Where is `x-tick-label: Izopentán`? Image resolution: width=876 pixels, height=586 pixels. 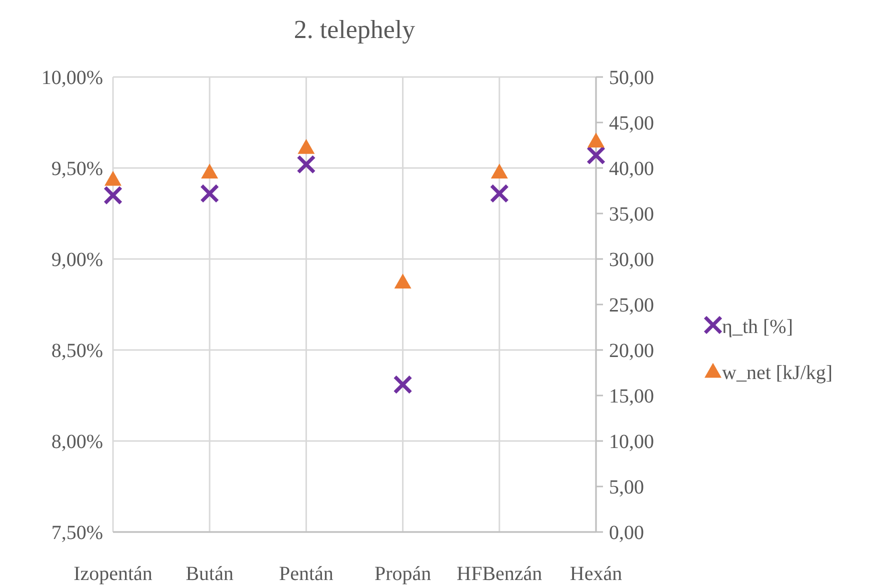 x-tick-label: Izopentán is located at coordinates (113, 574).